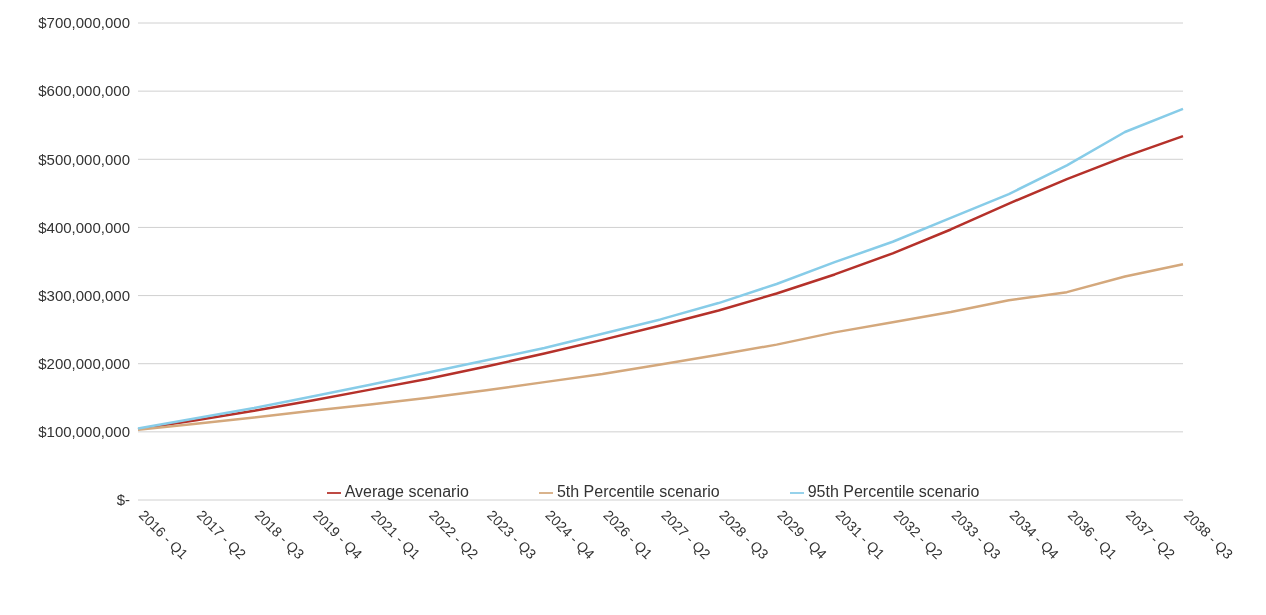 This screenshot has width=1266, height=615. I want to click on y-tick-label: $-, so click(123, 500).